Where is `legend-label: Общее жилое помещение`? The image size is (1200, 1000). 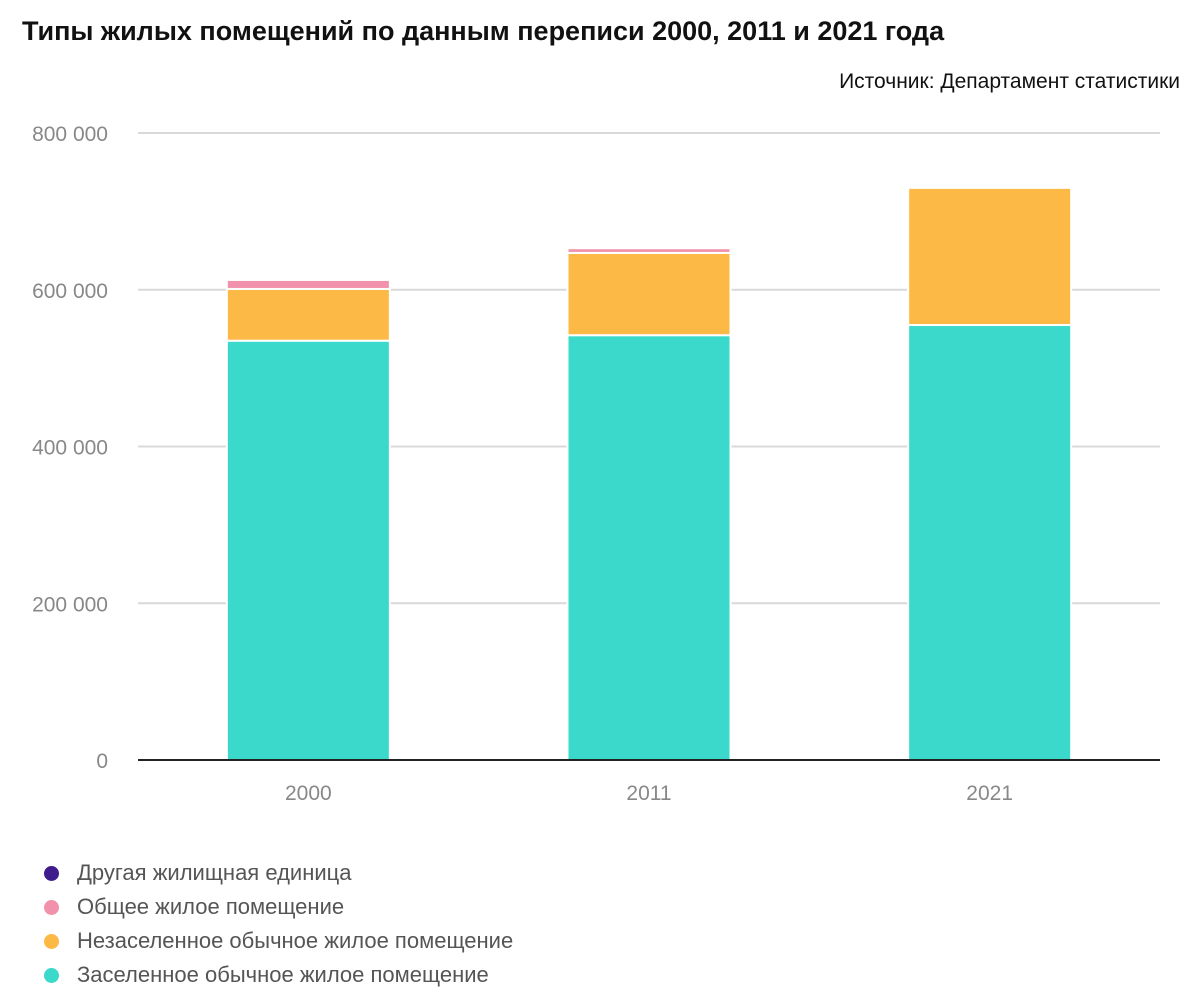
legend-label: Общее жилое помещение is located at coordinates (211, 906).